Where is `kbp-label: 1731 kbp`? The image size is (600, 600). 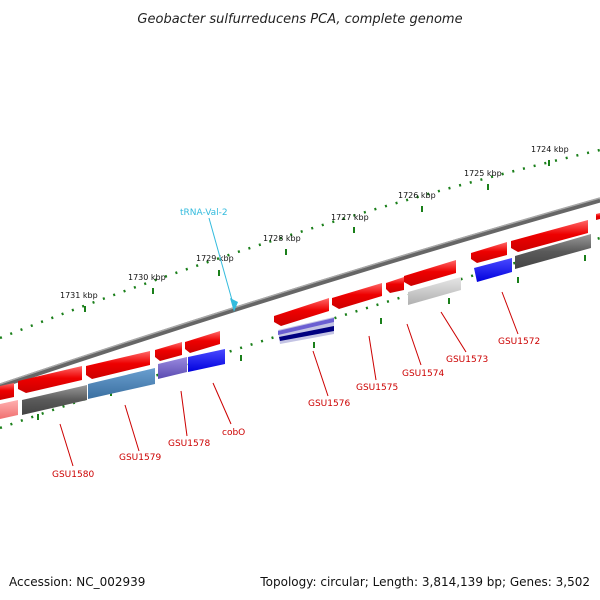
kbp-label: 1731 kbp is located at coordinates (79, 295).